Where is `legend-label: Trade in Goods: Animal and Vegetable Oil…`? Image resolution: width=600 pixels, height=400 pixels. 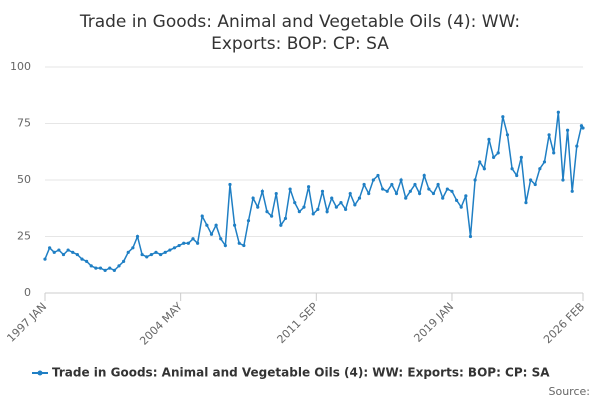 legend-label: Trade in Goods: Animal and Vegetable Oil… is located at coordinates (301, 373).